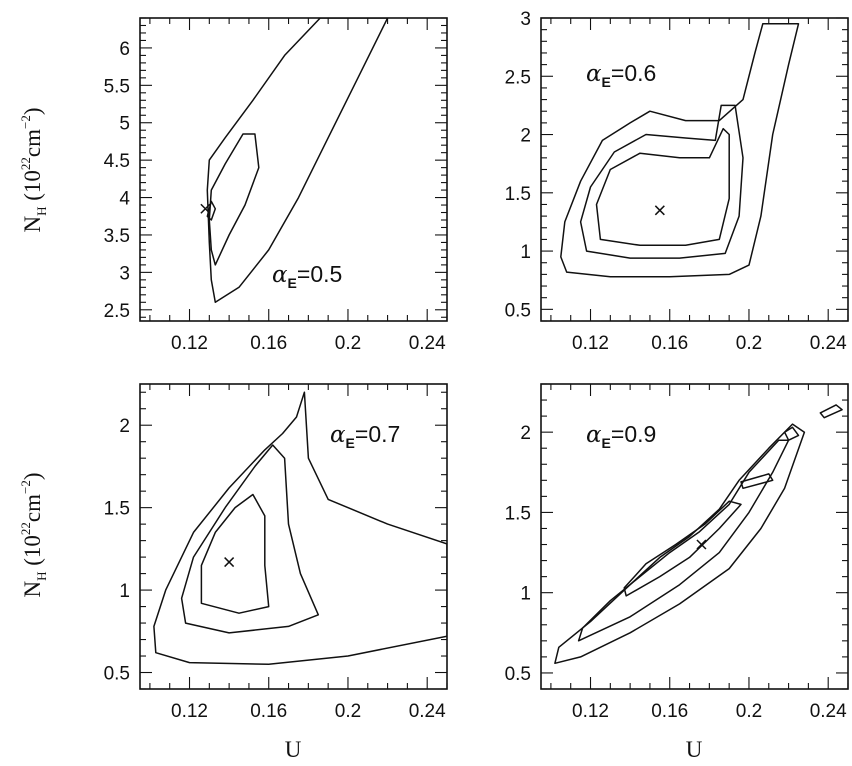 The image size is (852, 766). What do you see at coordinates (41, 576) in the screenshot?
I see `ylabel-bottom-sub: H` at bounding box center [41, 576].